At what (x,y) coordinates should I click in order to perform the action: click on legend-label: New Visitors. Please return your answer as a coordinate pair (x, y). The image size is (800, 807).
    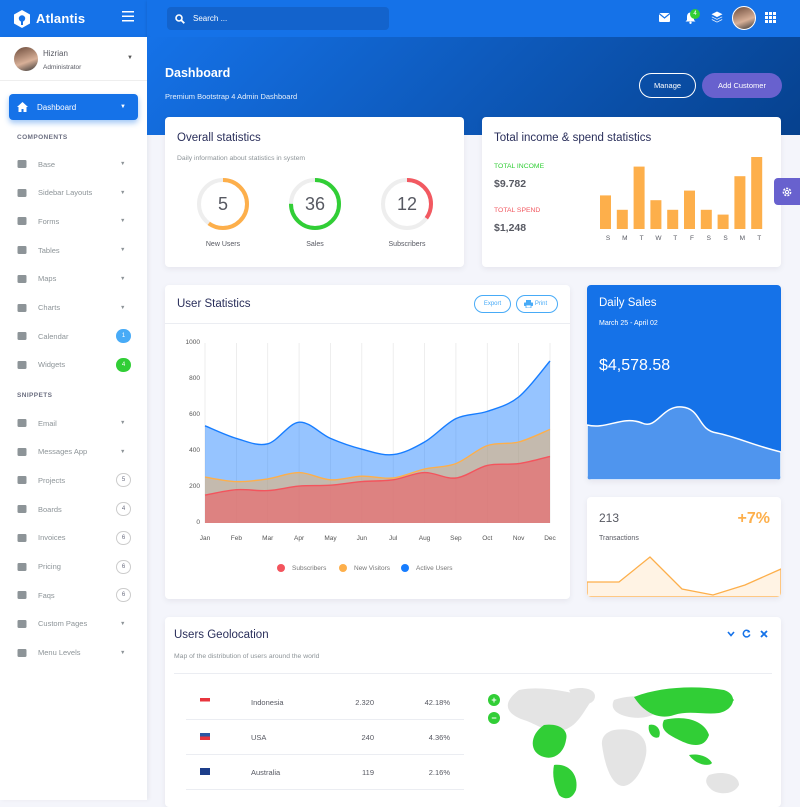
    Looking at the image, I should click on (372, 568).